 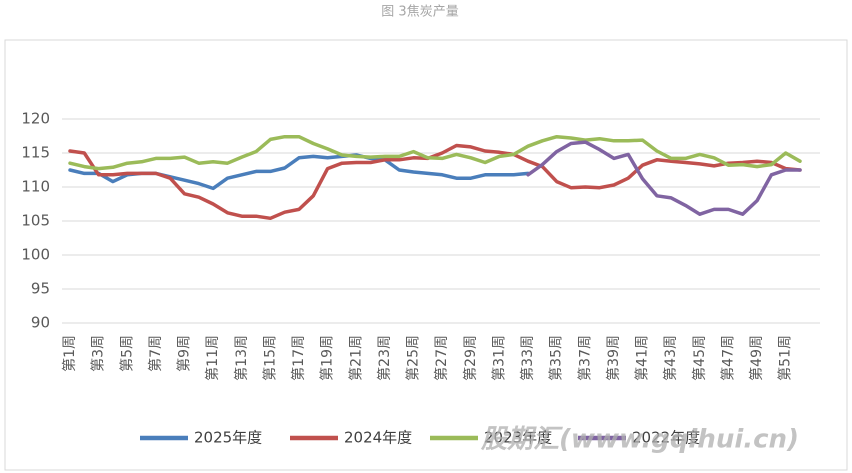 I want to click on x-tick-label: 第19周, so click(x=327, y=358).